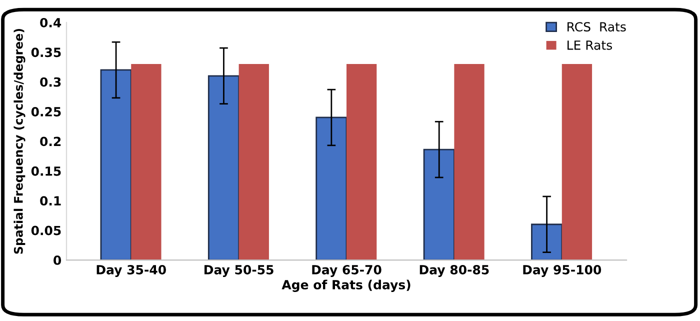 The image size is (700, 321). I want to click on y-tick-label: 0.1, so click(50, 201).